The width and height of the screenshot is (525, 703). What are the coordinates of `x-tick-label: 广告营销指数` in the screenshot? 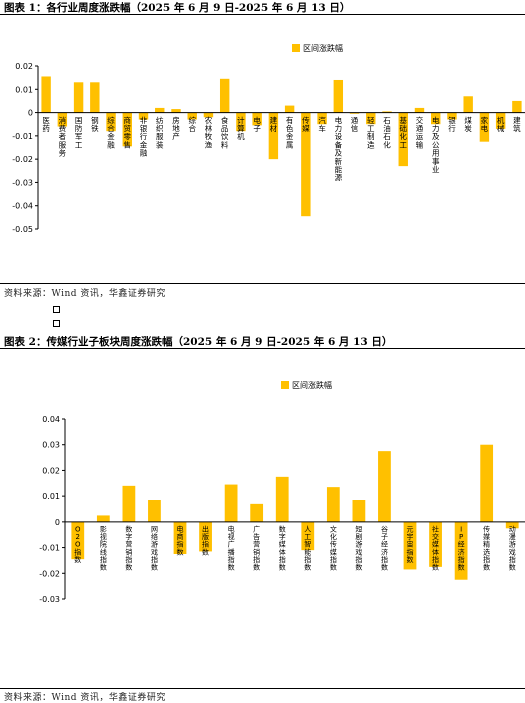 It's located at (256, 547).